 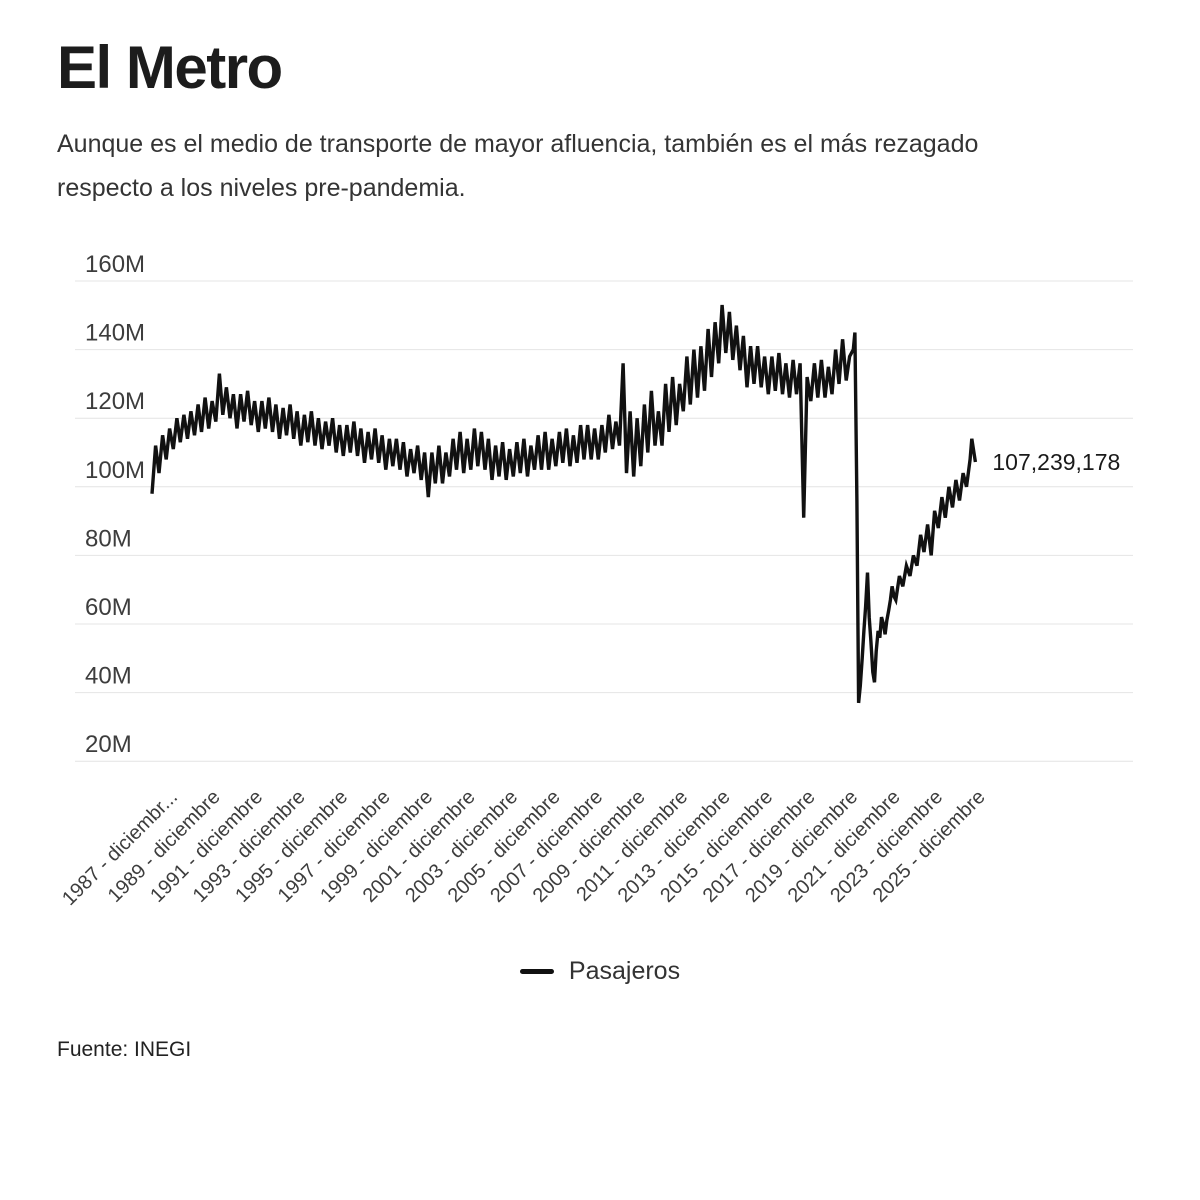 I want to click on y-tick-label: 120M, so click(x=115, y=401).